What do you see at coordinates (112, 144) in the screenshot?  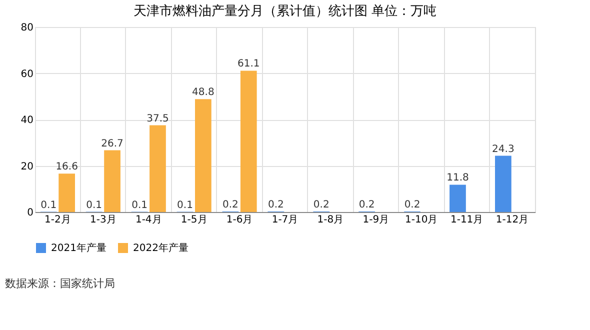 I see `data-label: 26.7` at bounding box center [112, 144].